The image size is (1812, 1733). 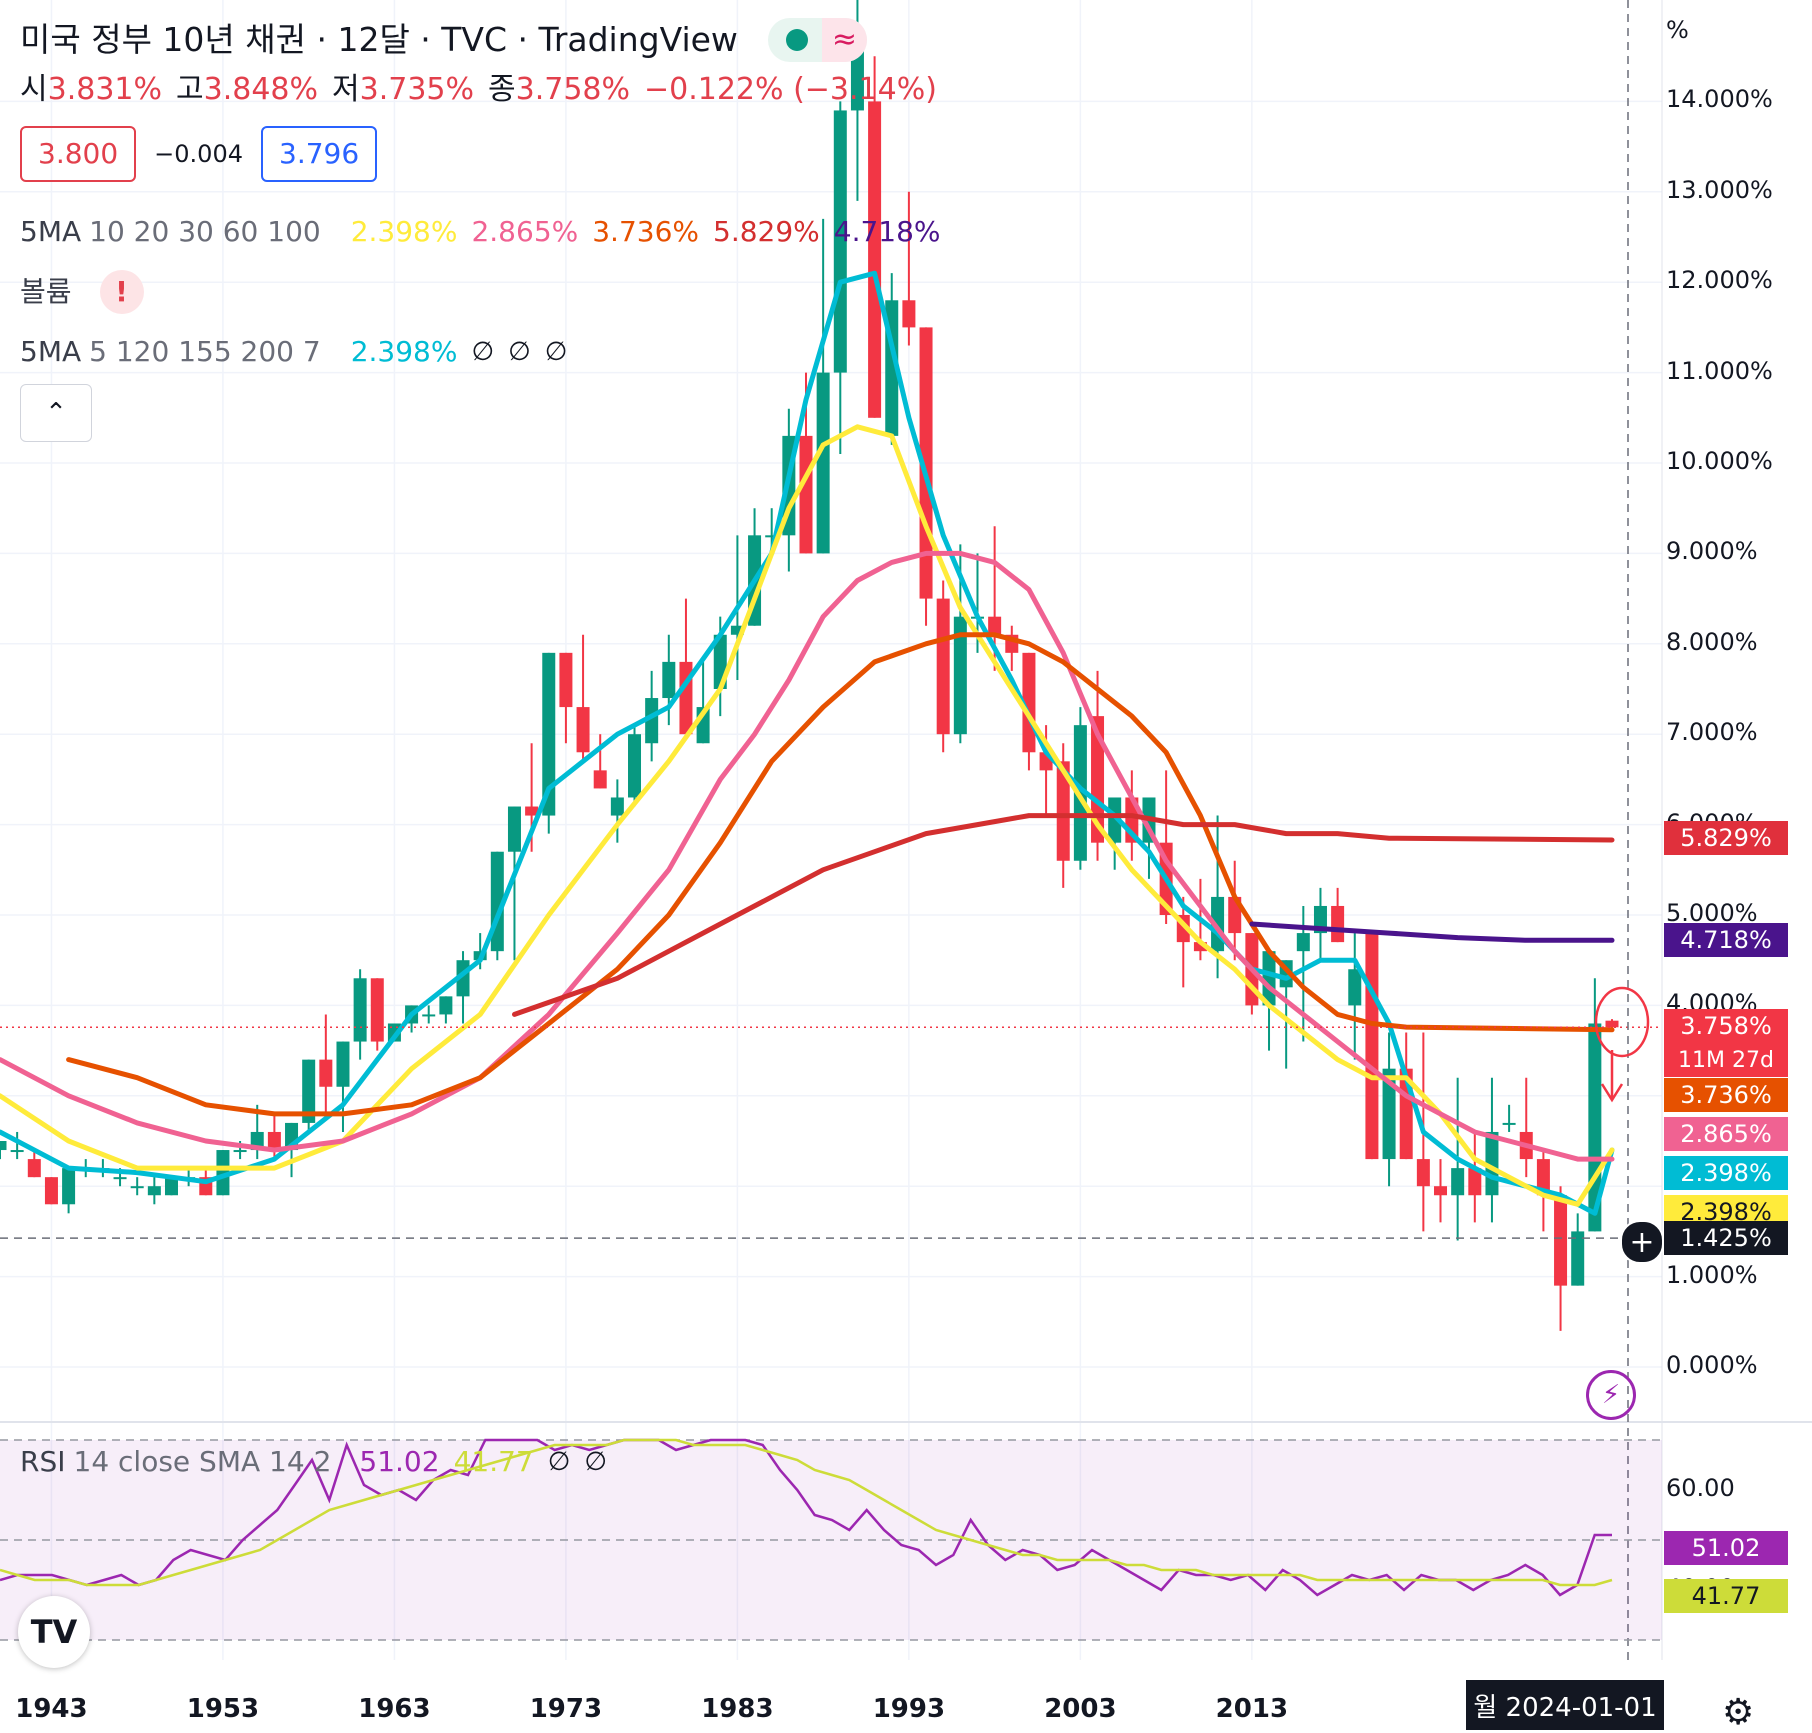 What do you see at coordinates (1738, 1712) in the screenshot?
I see `settings-gear-icon: ⚙` at bounding box center [1738, 1712].